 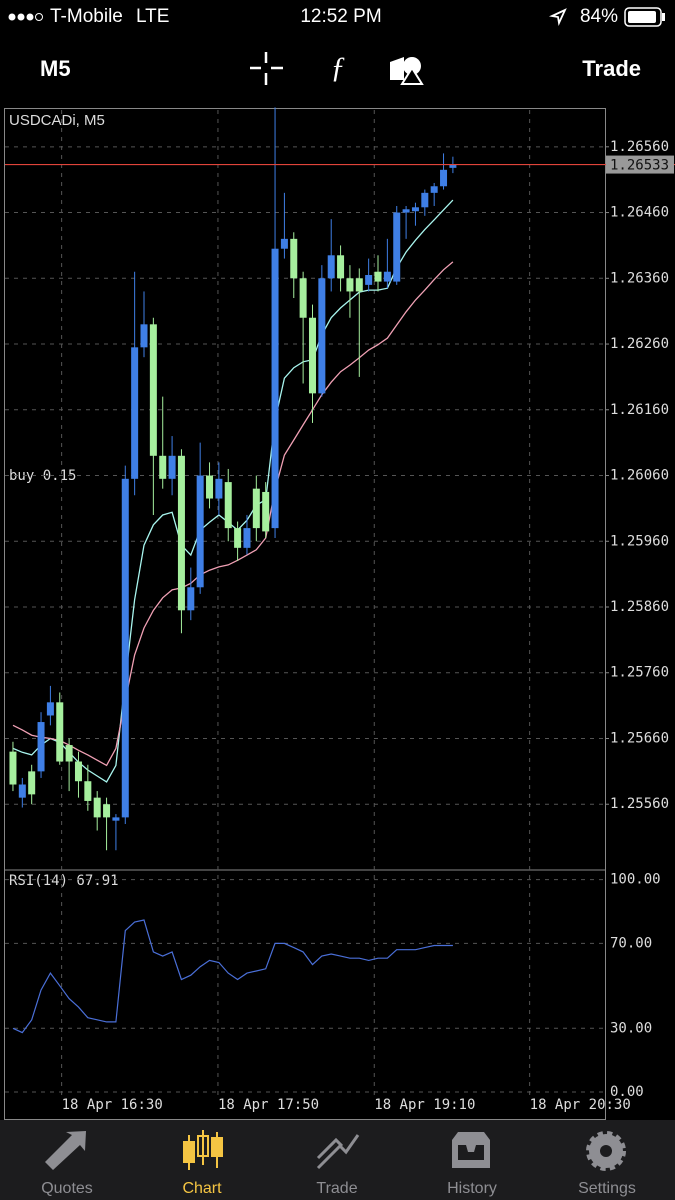 I want to click on x-tick-label: 18 Apr 16:30, so click(x=112, y=1105).